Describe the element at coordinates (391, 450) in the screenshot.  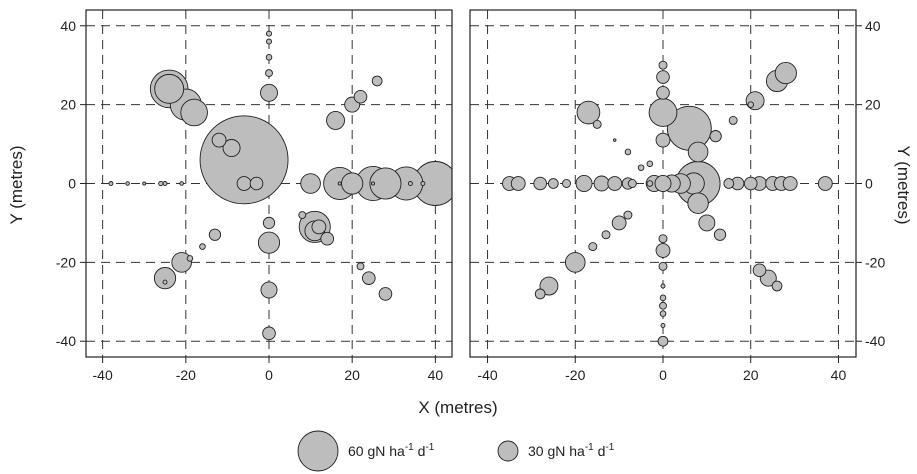
I see `legend-label: 60 gN ha-1 d-1` at that location.